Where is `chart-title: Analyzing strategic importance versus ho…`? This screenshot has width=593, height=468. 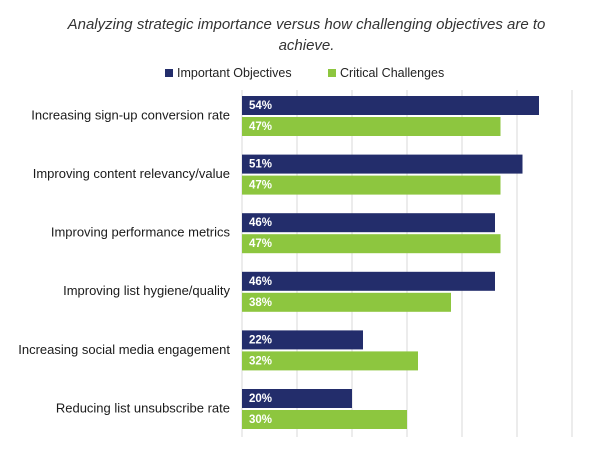 chart-title: Analyzing strategic importance versus ho… is located at coordinates (306, 35).